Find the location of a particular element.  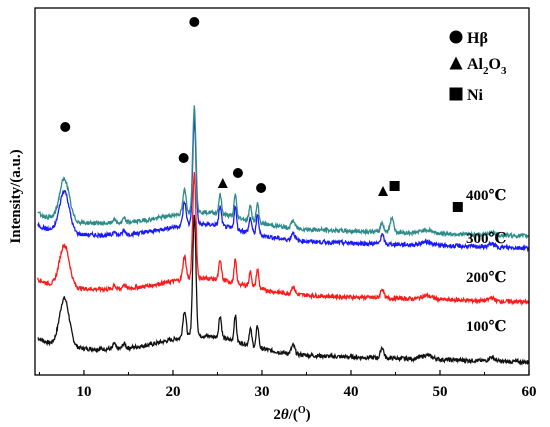

legend-label: Ni is located at coordinates (475, 95).